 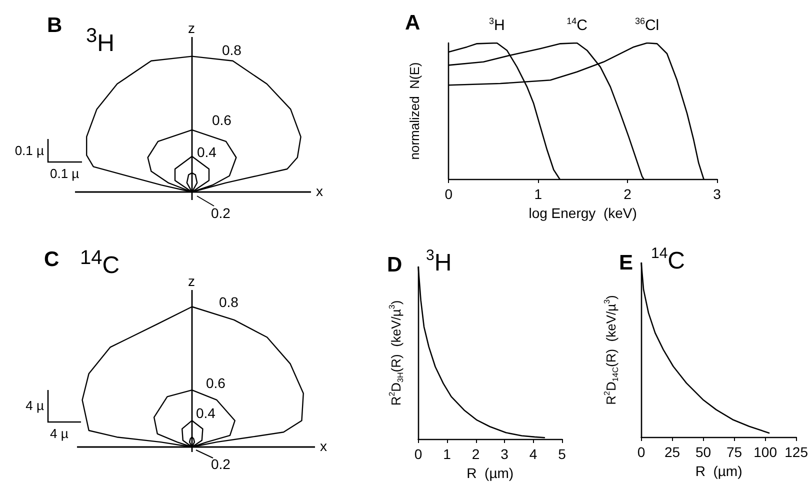 What do you see at coordinates (52, 260) in the screenshot?
I see `text: C` at bounding box center [52, 260].